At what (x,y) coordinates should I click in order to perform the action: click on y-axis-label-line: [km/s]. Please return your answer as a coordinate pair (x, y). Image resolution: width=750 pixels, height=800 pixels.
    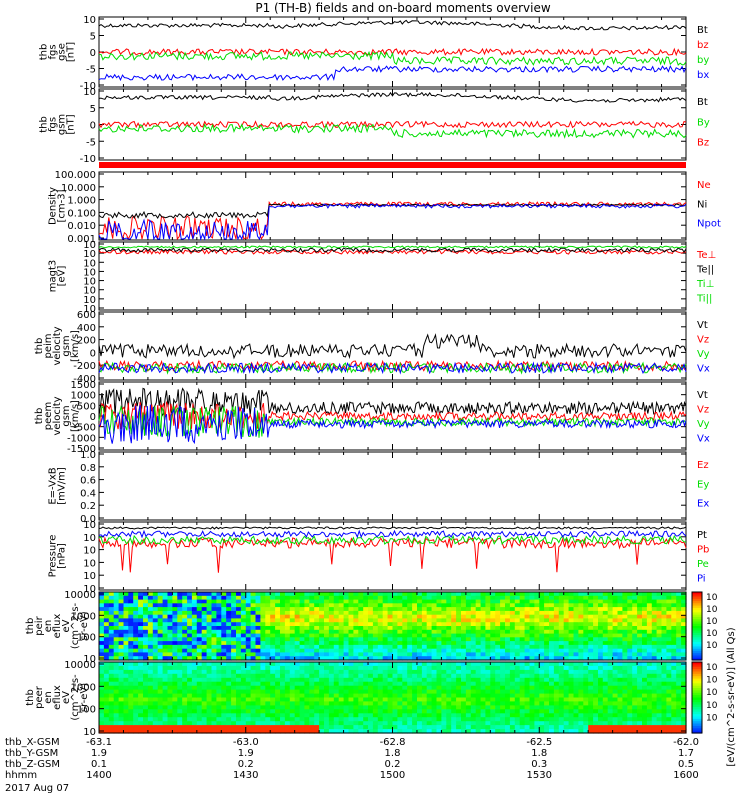
    Looking at the image, I should click on (75, 346).